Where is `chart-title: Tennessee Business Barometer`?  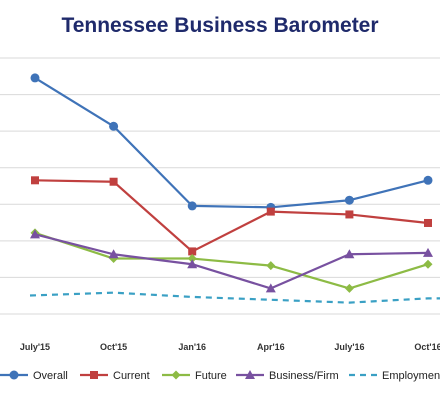
chart-title: Tennessee Business Barometer is located at coordinates (220, 25).